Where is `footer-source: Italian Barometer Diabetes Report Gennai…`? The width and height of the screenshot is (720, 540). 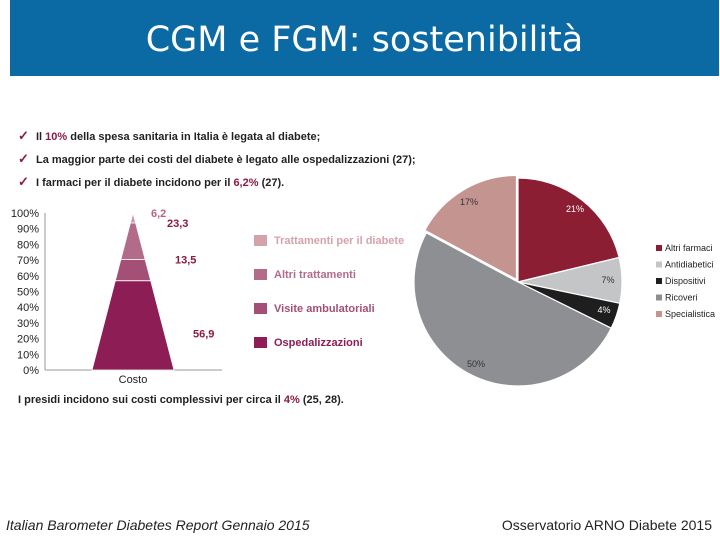
footer-source: Italian Barometer Diabetes Report Gennai… is located at coordinates (158, 525).